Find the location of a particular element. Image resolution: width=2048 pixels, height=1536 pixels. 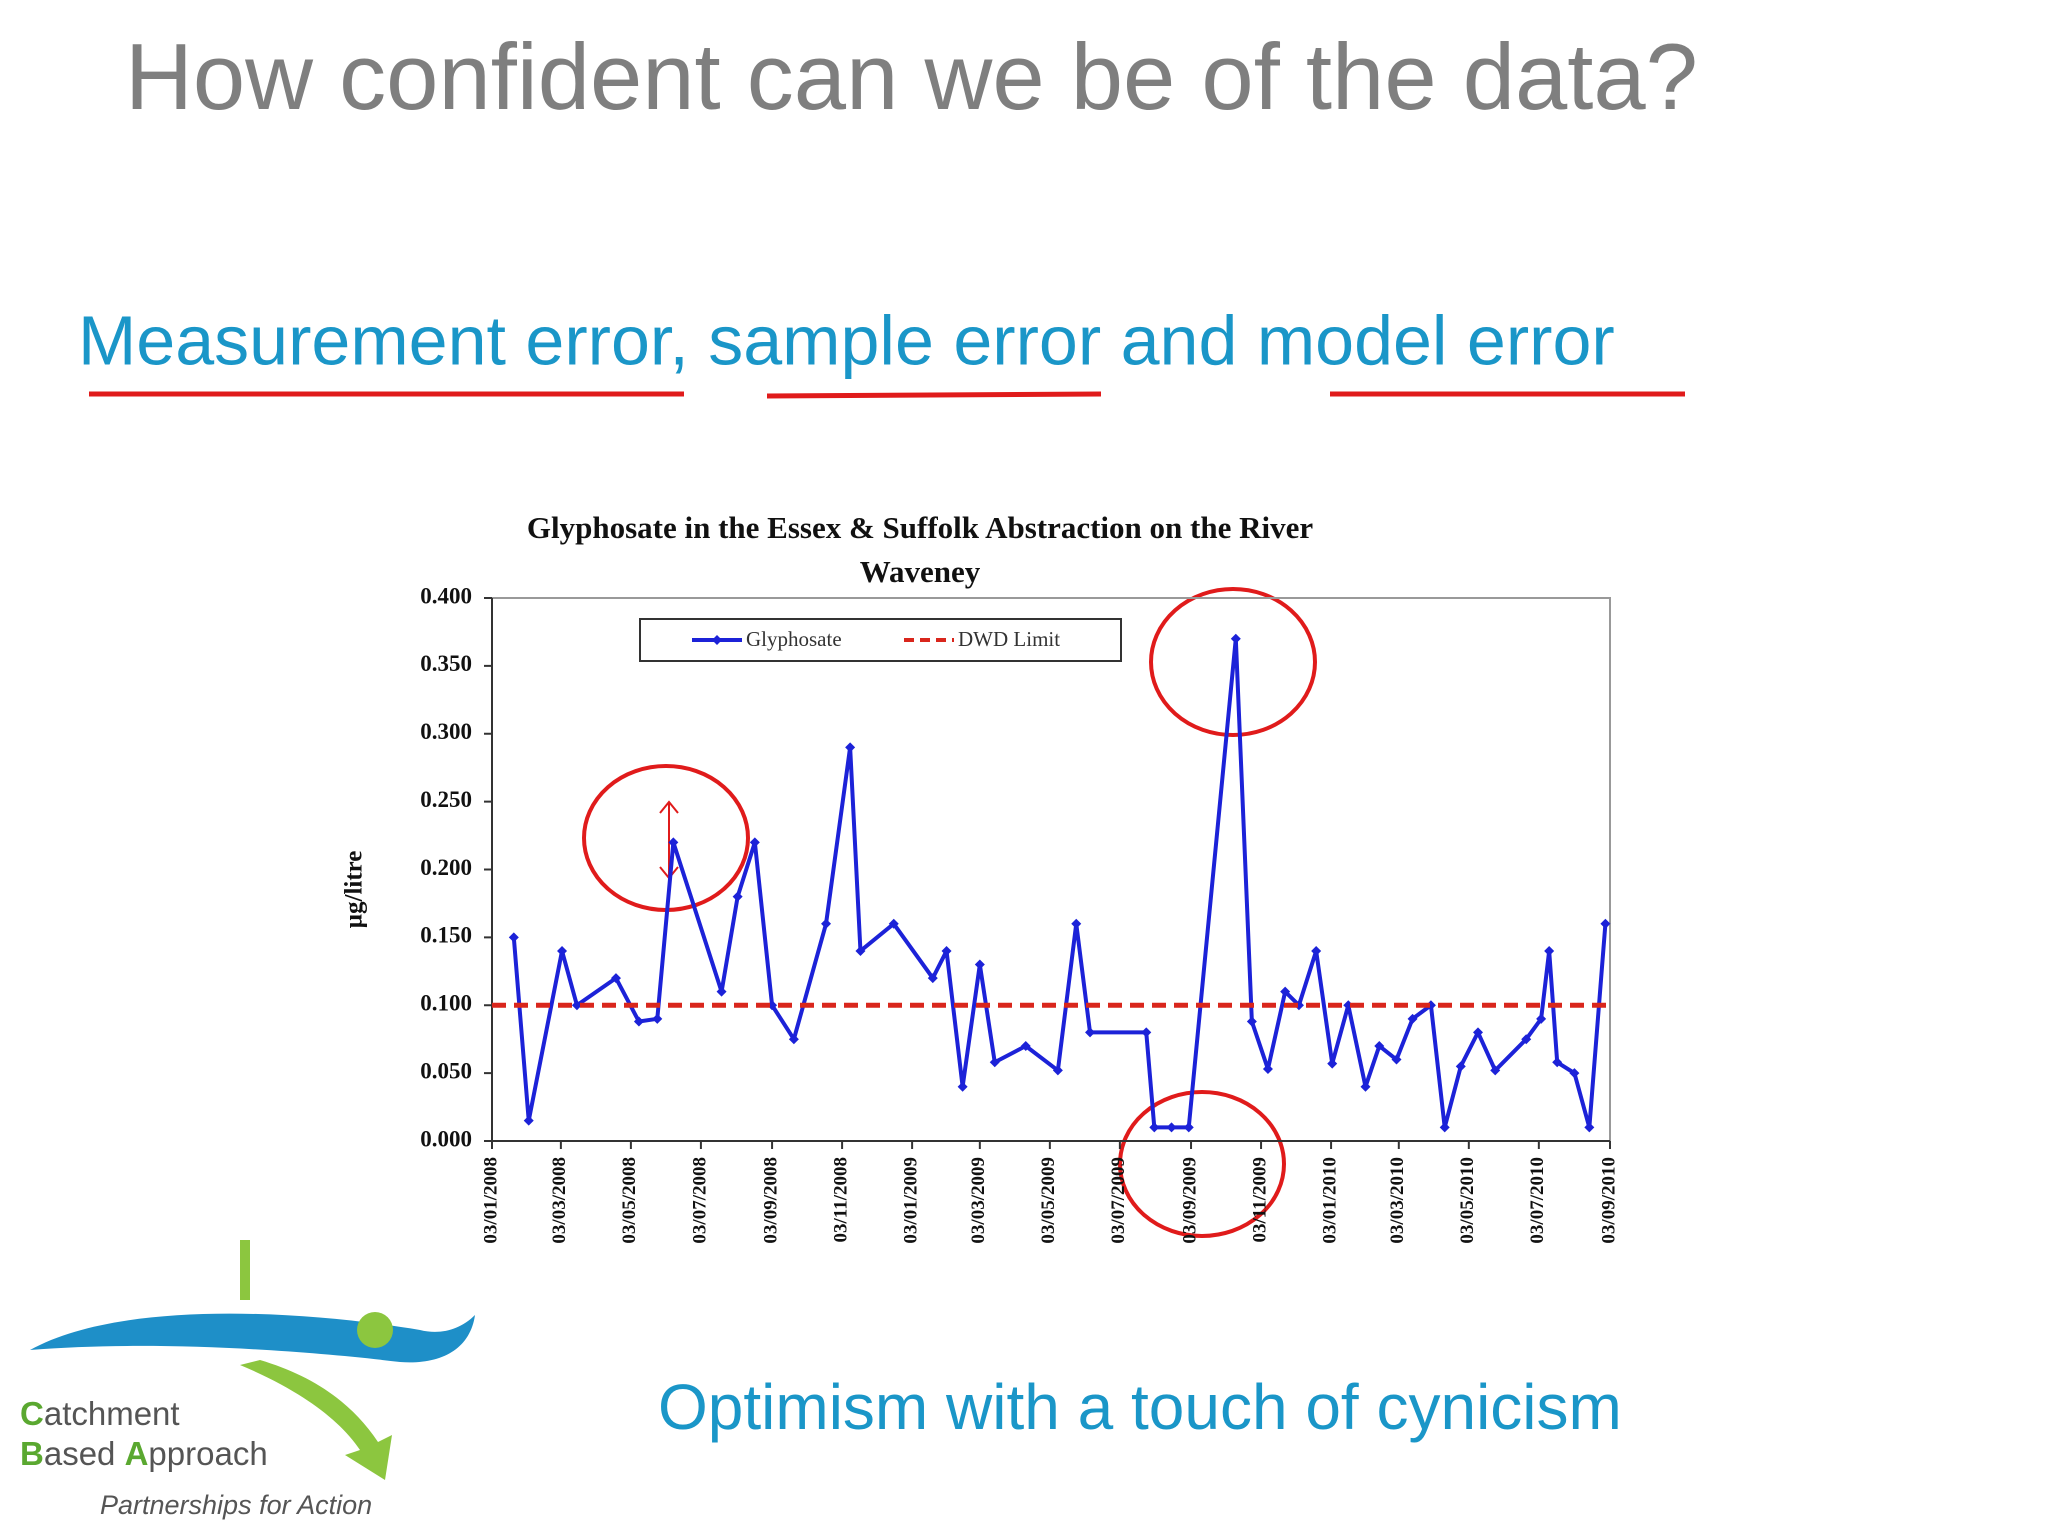

legend-marker is located at coordinates (717, 640).